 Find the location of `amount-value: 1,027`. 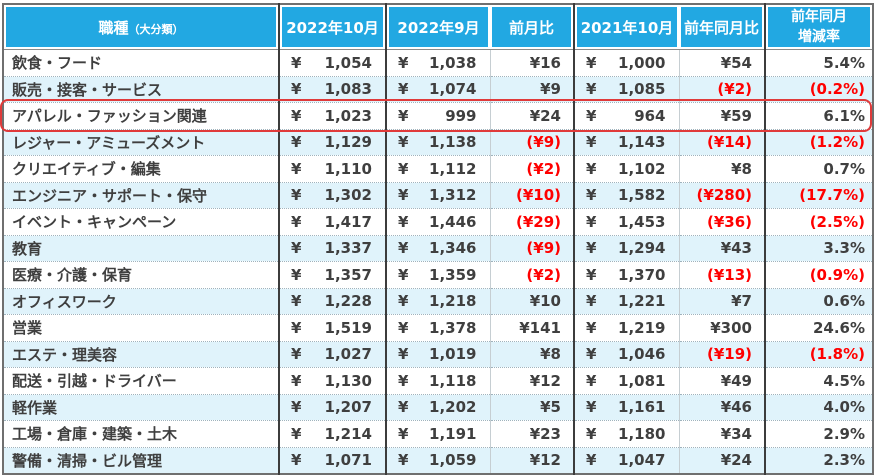

amount-value: 1,027 is located at coordinates (348, 354).